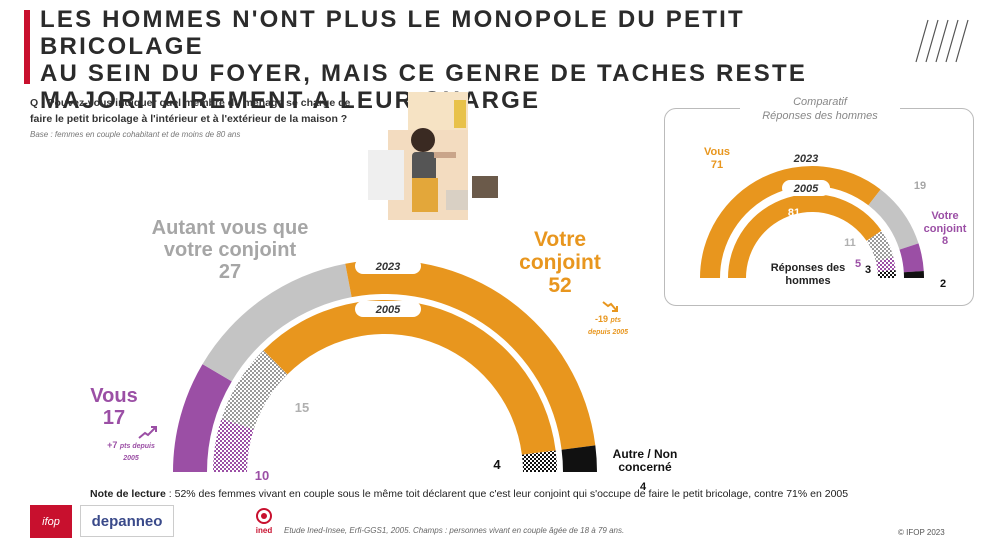 The image size is (997, 553). What do you see at coordinates (422, 353) in the screenshot?
I see `value-2005-conjoint: 71` at bounding box center [422, 353].